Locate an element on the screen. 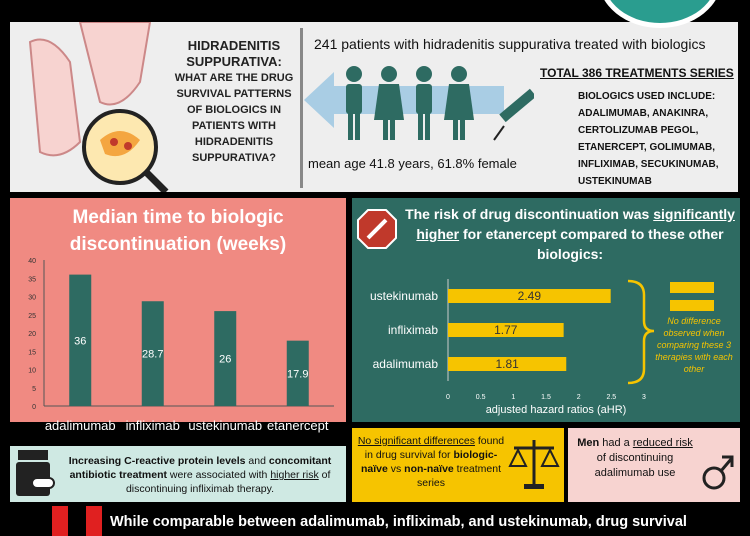 The width and height of the screenshot is (750, 536). x-tick-label: 1 is located at coordinates (513, 397).